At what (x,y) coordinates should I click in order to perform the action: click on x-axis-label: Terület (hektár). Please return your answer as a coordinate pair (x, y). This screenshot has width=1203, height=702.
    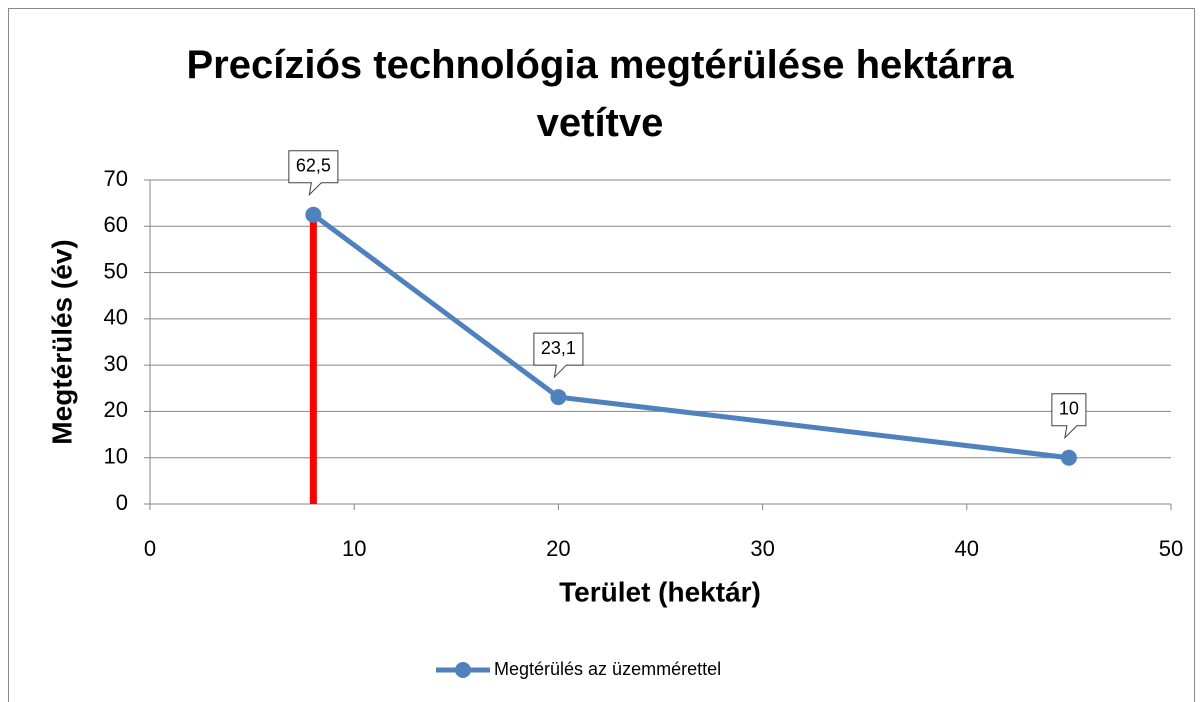
    Looking at the image, I should click on (660, 591).